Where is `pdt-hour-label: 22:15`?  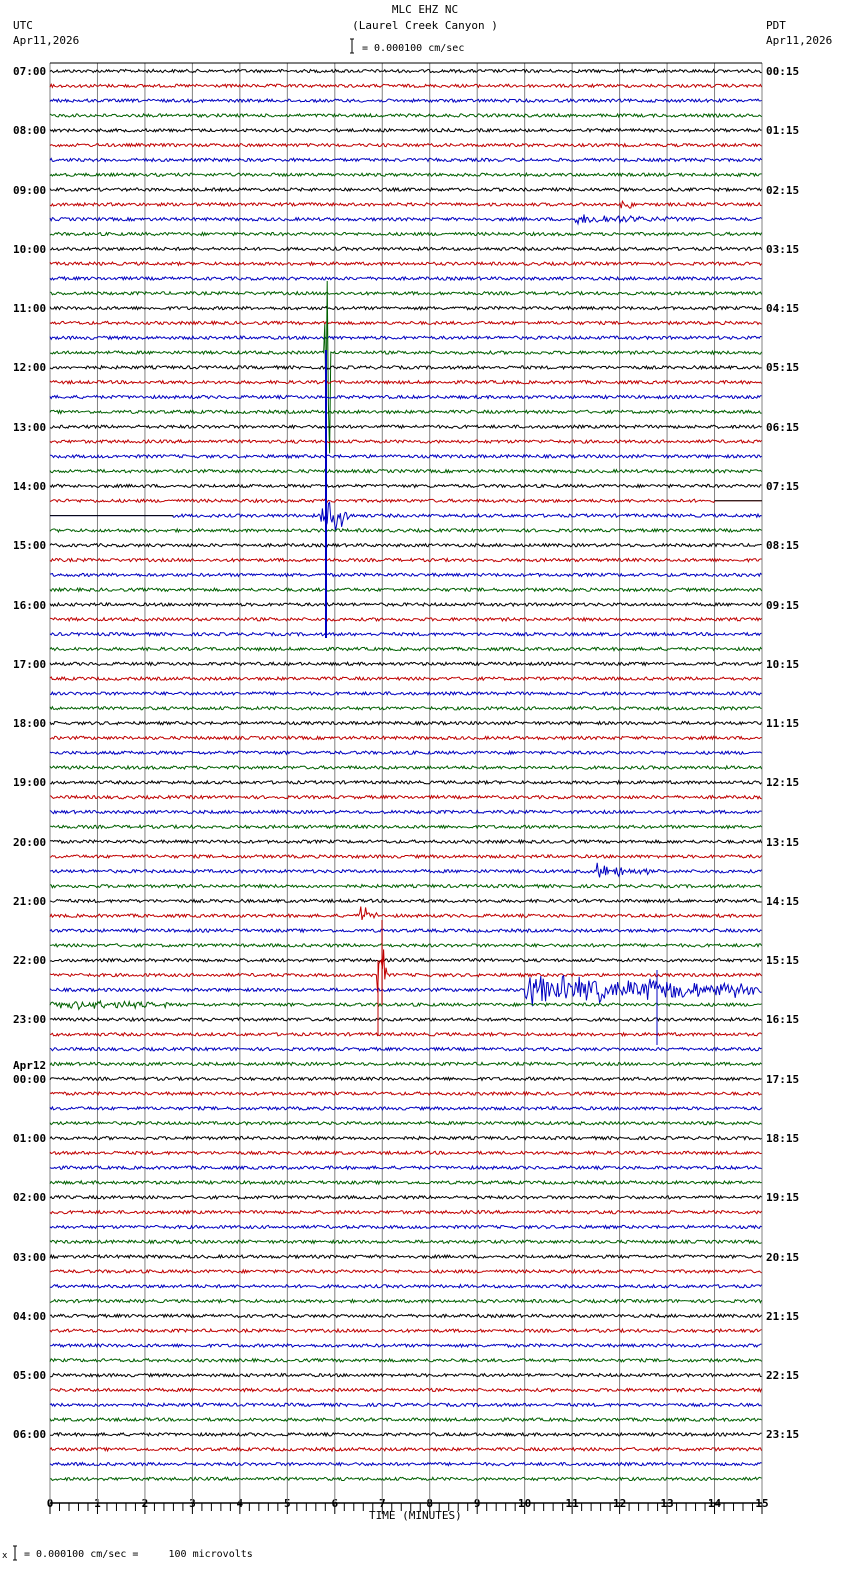 pdt-hour-label: 22:15 is located at coordinates (783, 1376).